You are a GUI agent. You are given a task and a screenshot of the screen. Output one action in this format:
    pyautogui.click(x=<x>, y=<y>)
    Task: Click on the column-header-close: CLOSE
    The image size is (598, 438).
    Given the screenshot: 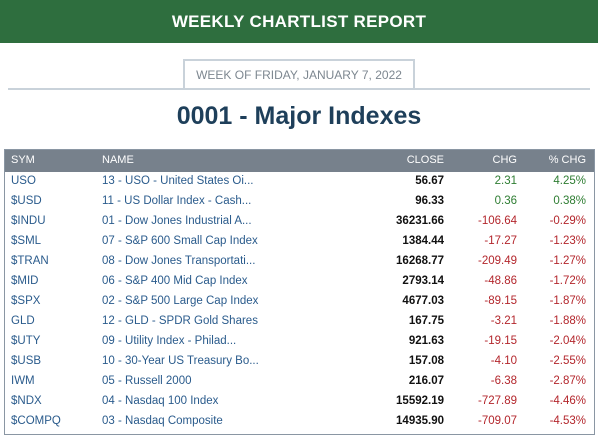 What is the action you would take?
    pyautogui.click(x=425, y=160)
    